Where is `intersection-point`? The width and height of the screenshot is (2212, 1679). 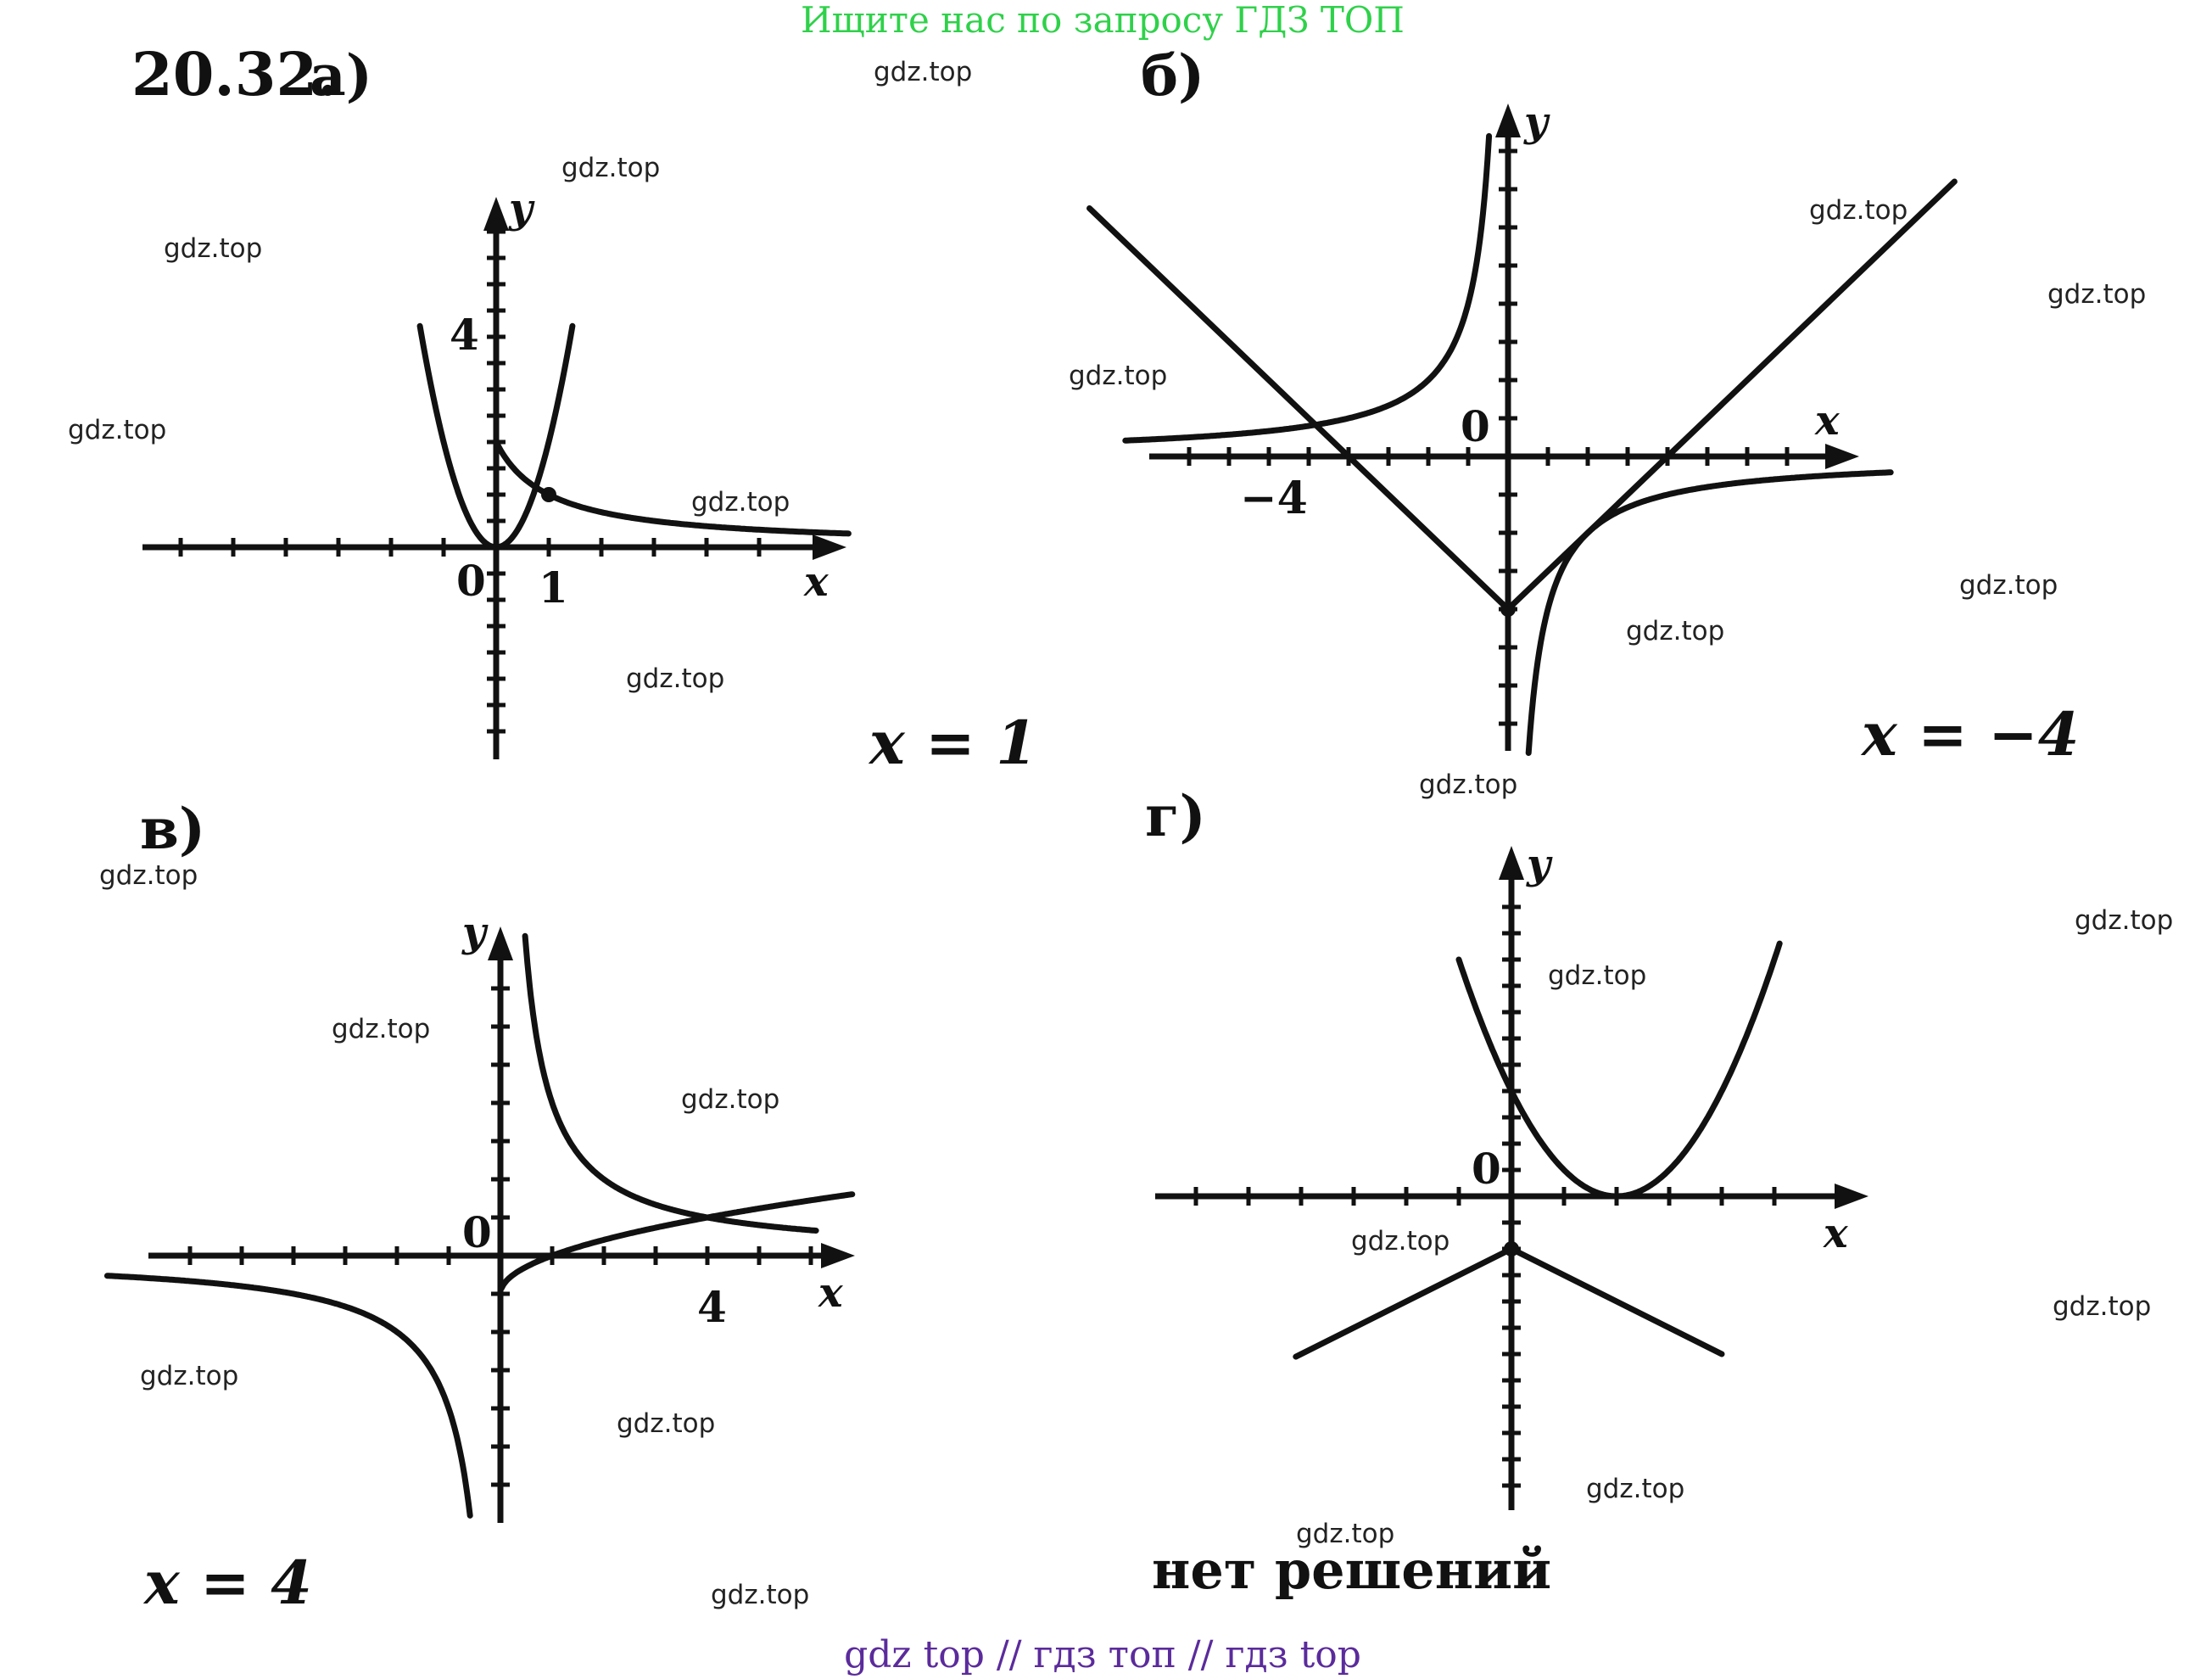 intersection-point is located at coordinates (549, 494).